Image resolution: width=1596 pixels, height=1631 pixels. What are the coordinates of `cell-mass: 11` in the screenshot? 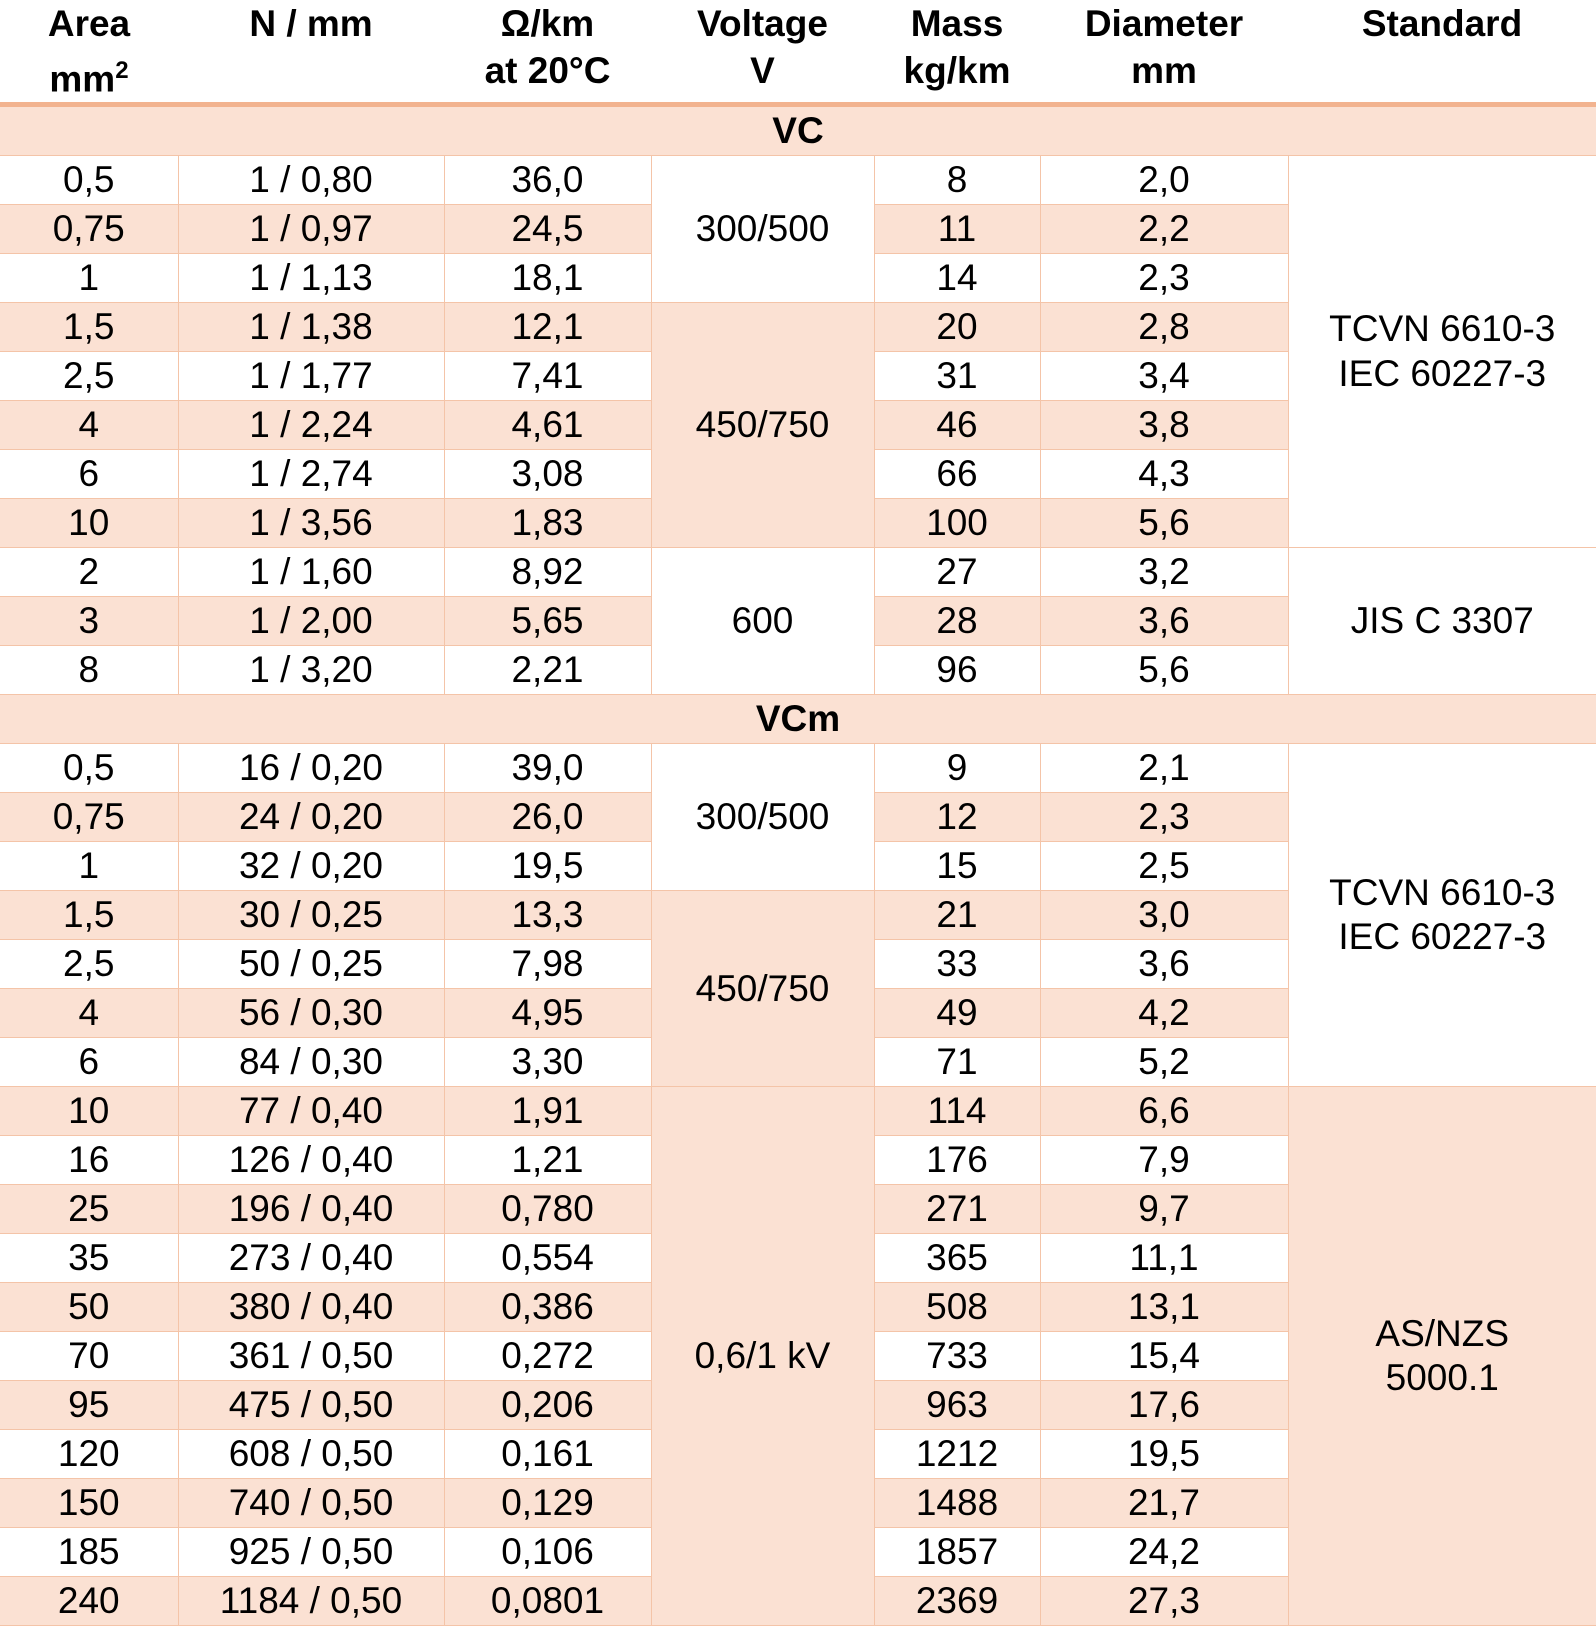 It's located at (957, 229).